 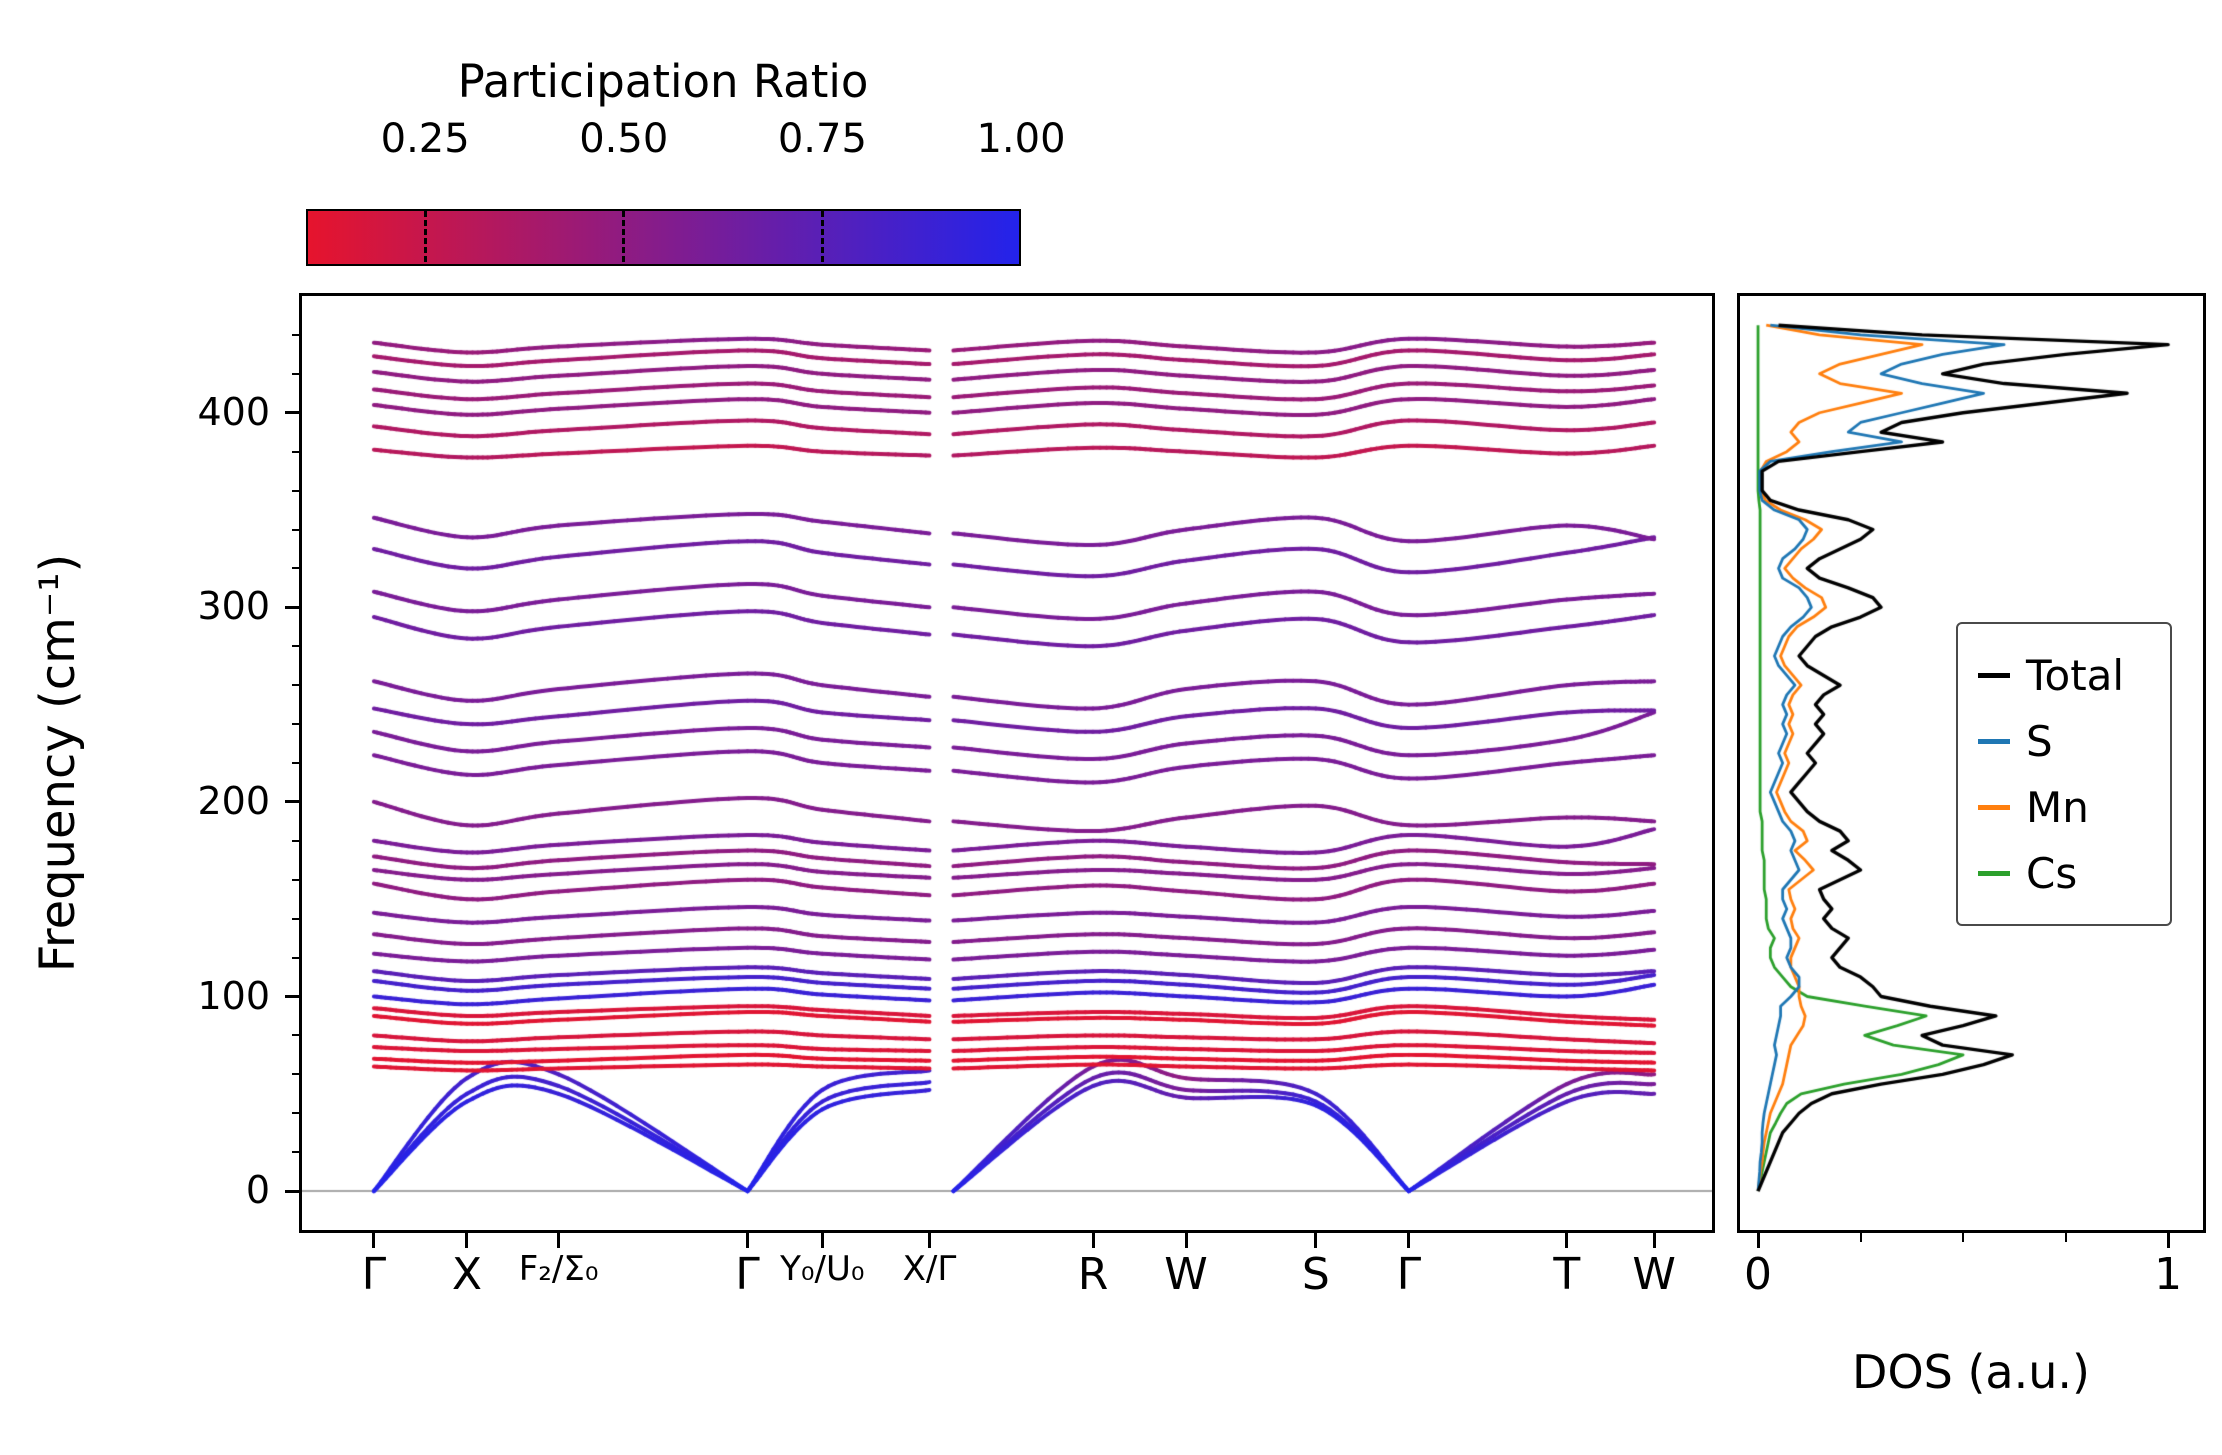 I want to click on dos-legend: Total S Mn Cs, so click(x=2064, y=774).